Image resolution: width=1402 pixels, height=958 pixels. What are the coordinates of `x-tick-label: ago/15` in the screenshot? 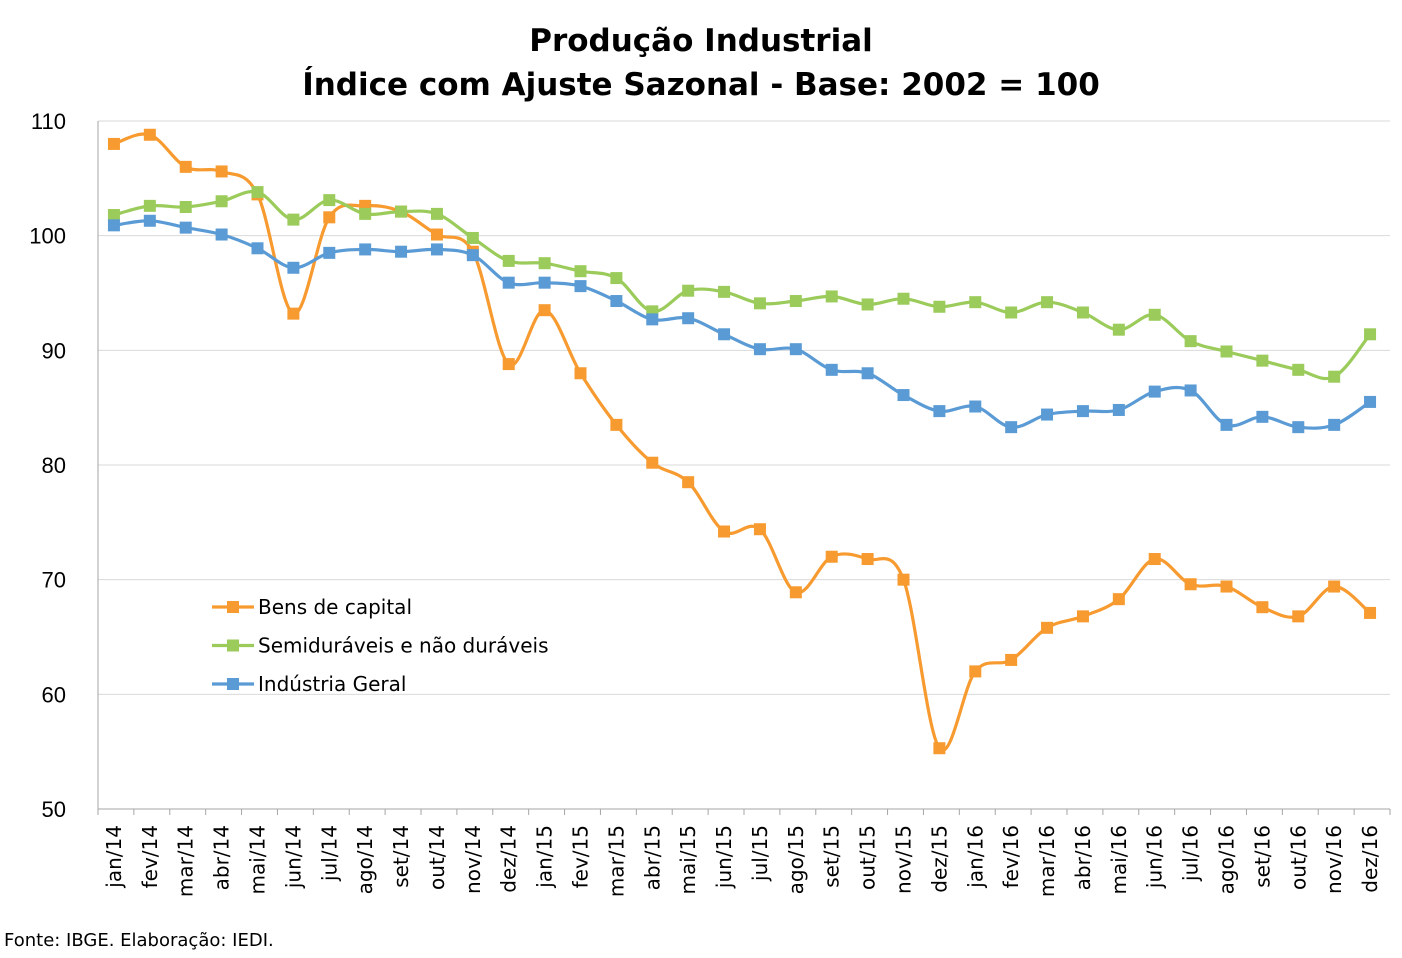 It's located at (796, 859).